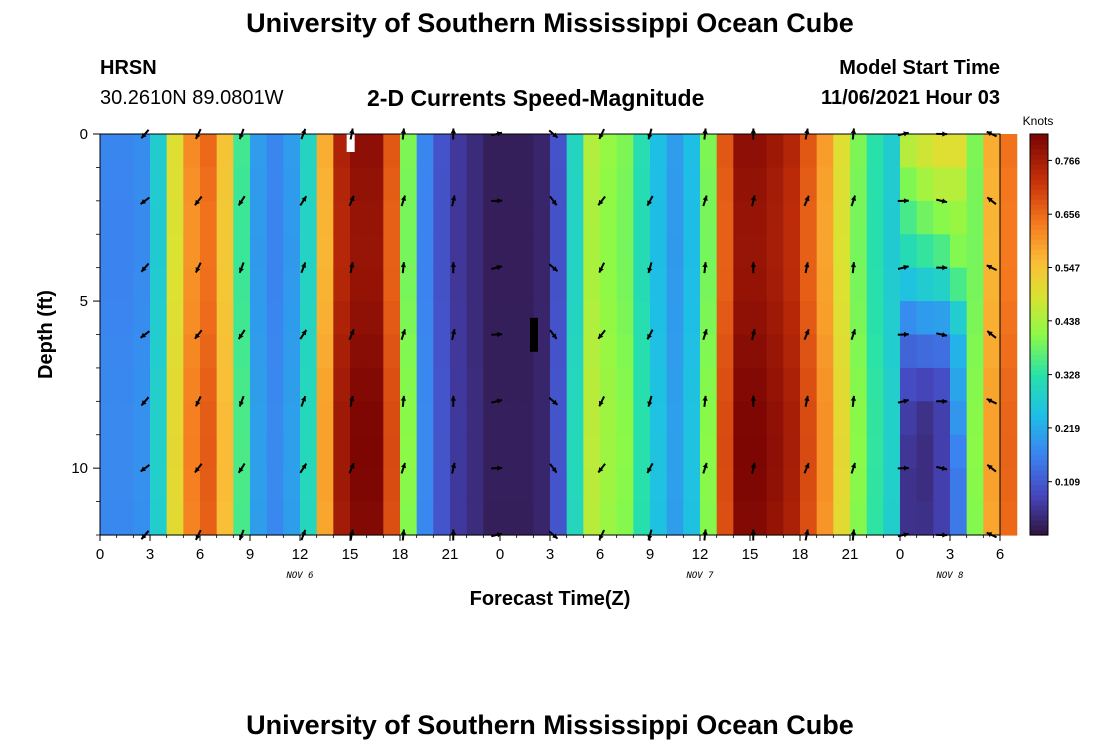  Describe the element at coordinates (1067, 429) in the screenshot. I see `colorbar-tick-label: 0.219` at that location.